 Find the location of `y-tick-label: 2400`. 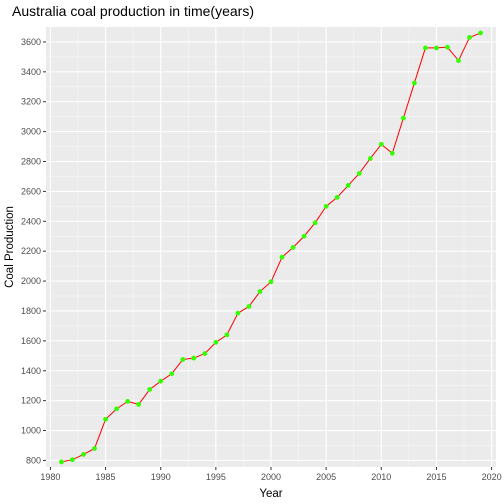

y-tick-label: 2400 is located at coordinates (31, 221).